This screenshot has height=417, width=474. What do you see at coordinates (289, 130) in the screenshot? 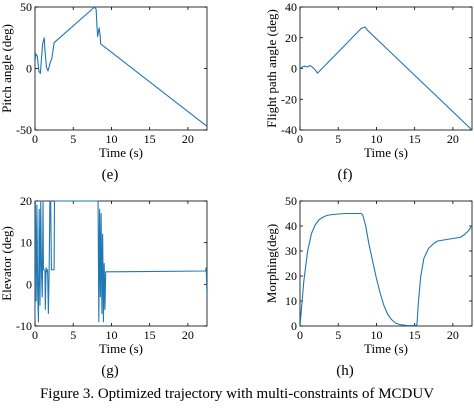
I see `y-tick-label-f-0: -40` at bounding box center [289, 130].